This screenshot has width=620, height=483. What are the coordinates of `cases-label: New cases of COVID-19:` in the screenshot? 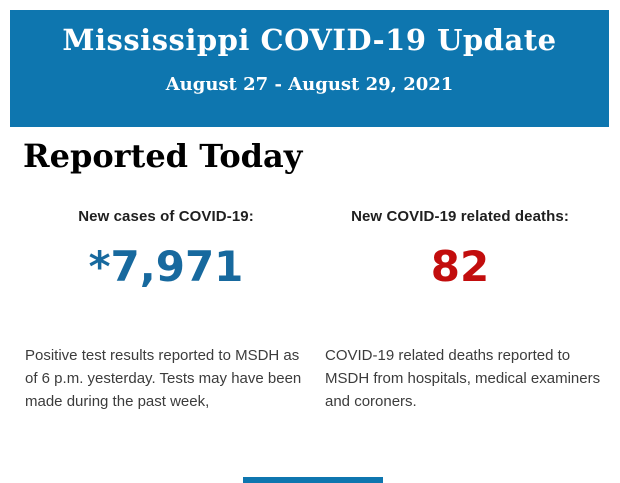 It's located at (166, 216).